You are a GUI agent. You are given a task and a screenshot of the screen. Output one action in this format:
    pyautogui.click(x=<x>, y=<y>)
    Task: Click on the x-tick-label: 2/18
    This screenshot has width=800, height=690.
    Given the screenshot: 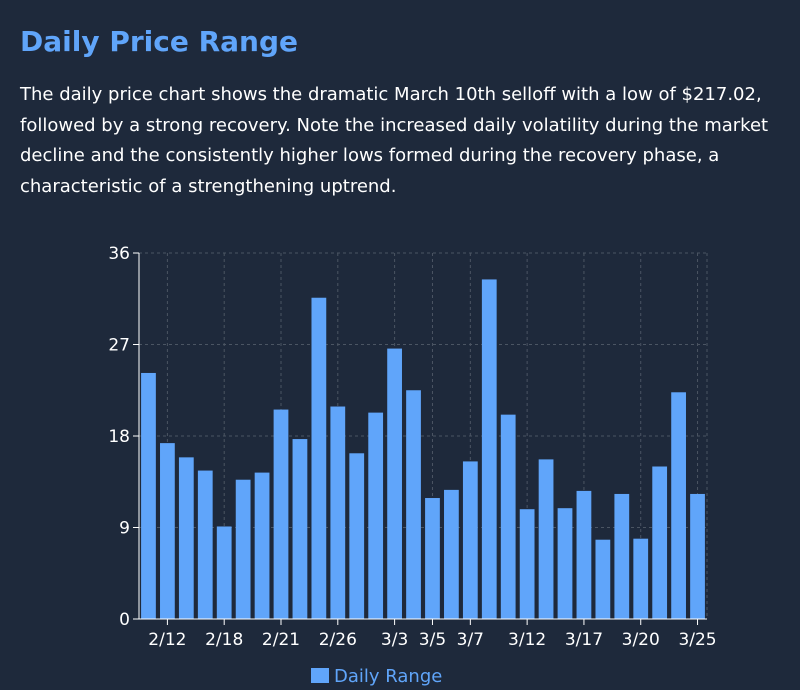 What is the action you would take?
    pyautogui.click(x=224, y=640)
    